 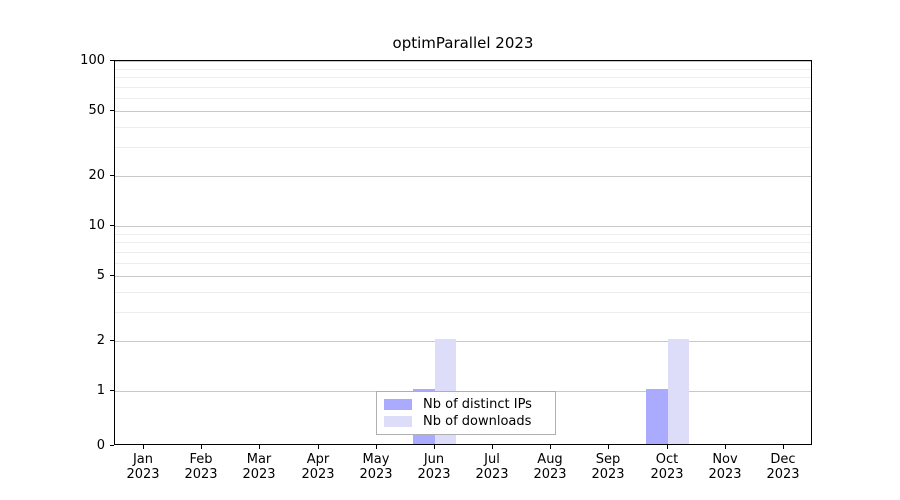 What do you see at coordinates (492, 459) in the screenshot?
I see `x-tick-month: Jul` at bounding box center [492, 459].